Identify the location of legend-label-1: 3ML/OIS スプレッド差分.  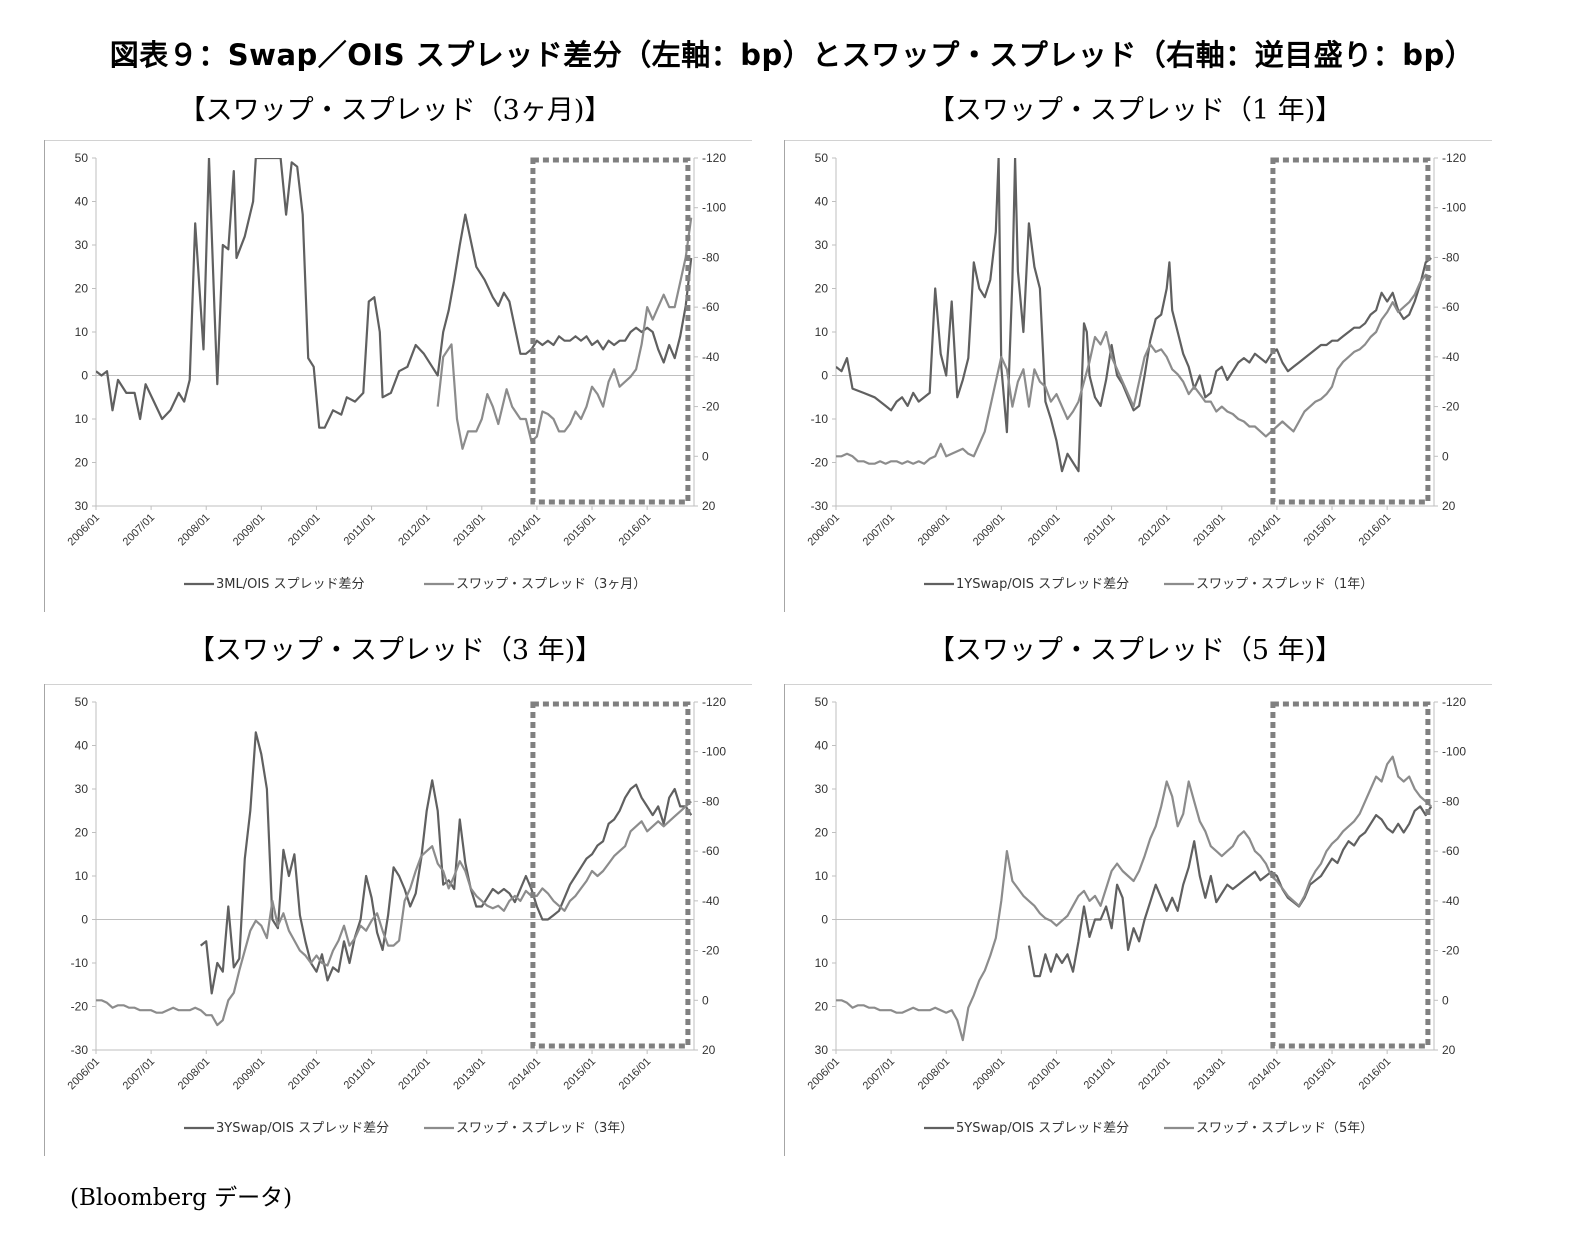
(290, 584).